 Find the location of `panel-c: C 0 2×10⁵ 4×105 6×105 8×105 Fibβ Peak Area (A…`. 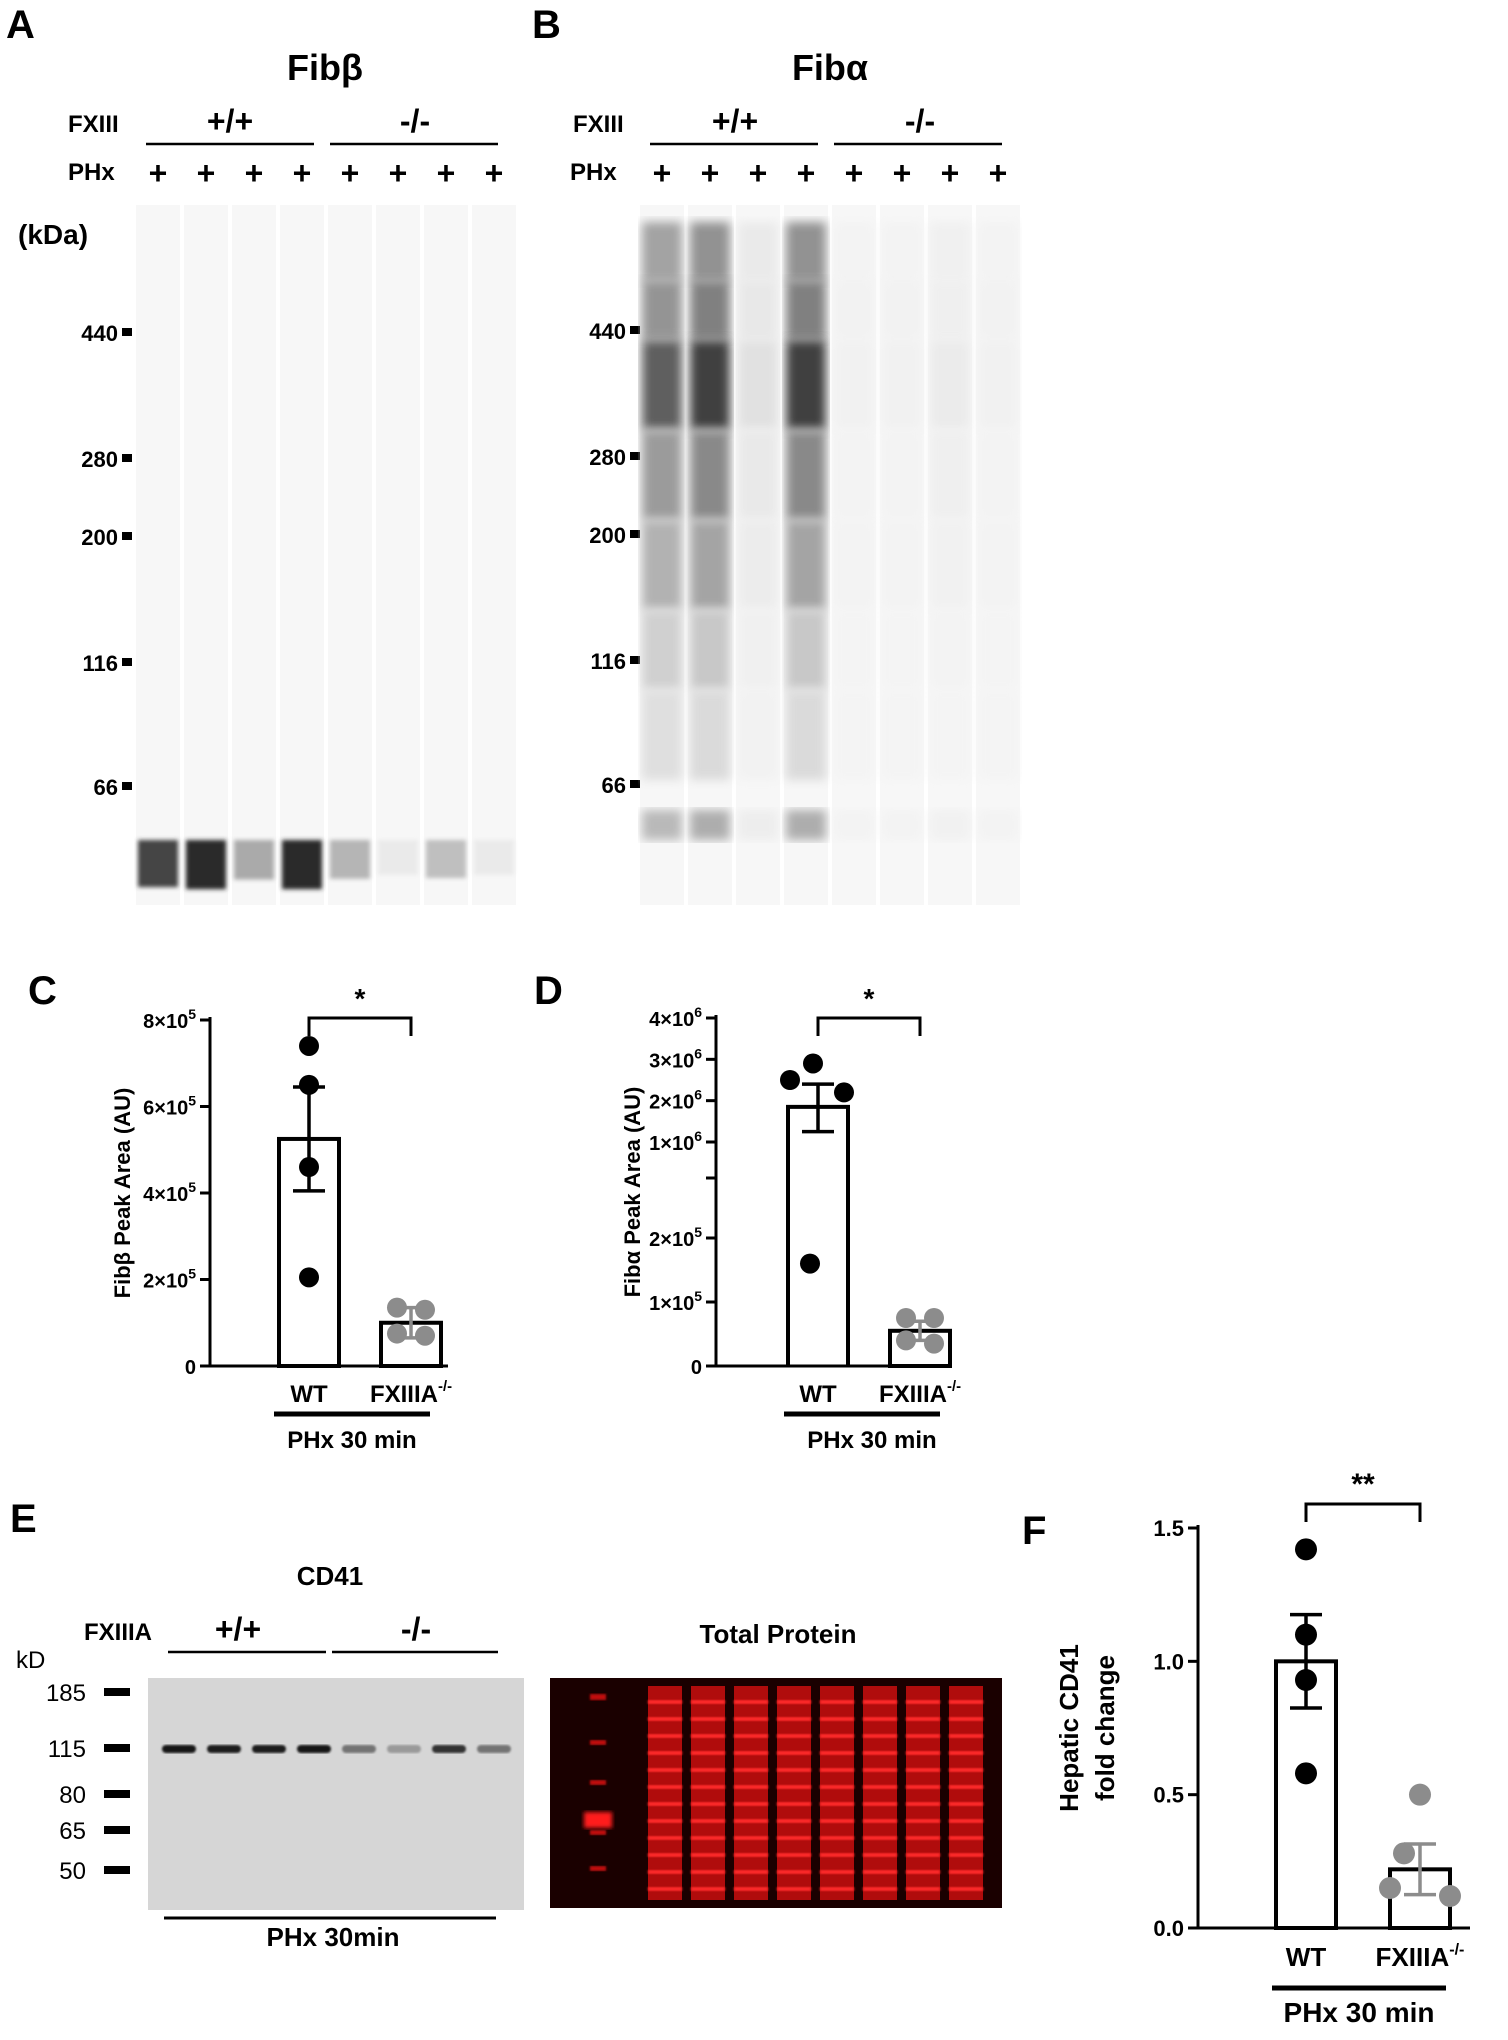

panel-c: C 0 2×10⁵ 4×105 6×105 8×105 Fibβ Peak Area (A… is located at coordinates (240, 1211).